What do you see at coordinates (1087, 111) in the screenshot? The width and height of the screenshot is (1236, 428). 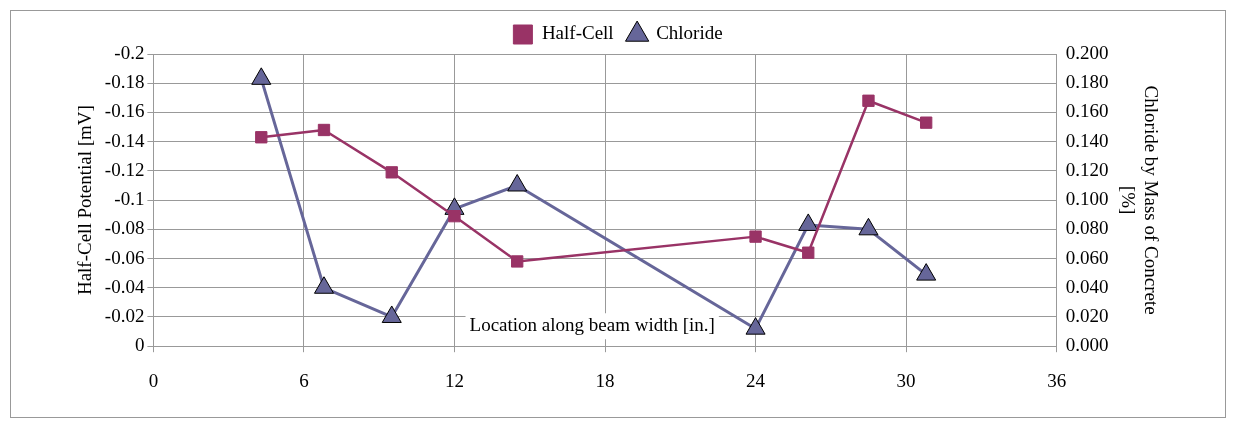 I see `y2-tick-label: 0.160` at bounding box center [1087, 111].